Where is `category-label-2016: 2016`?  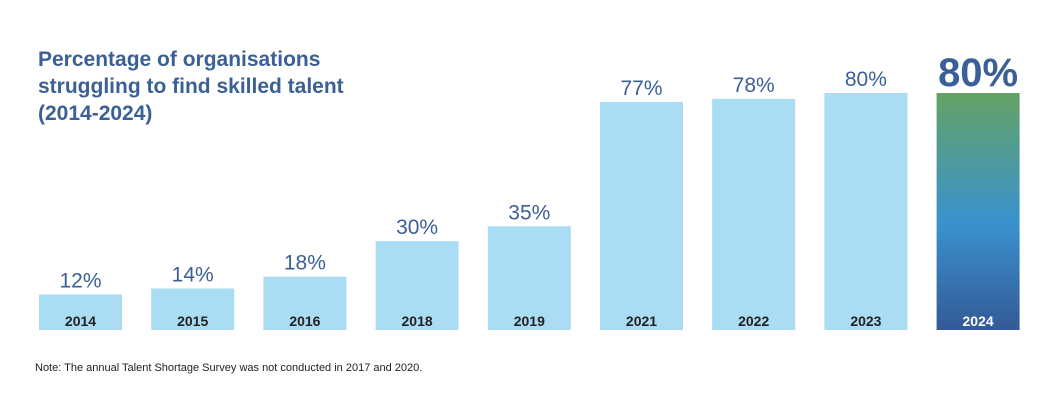 category-label-2016: 2016 is located at coordinates (304, 321).